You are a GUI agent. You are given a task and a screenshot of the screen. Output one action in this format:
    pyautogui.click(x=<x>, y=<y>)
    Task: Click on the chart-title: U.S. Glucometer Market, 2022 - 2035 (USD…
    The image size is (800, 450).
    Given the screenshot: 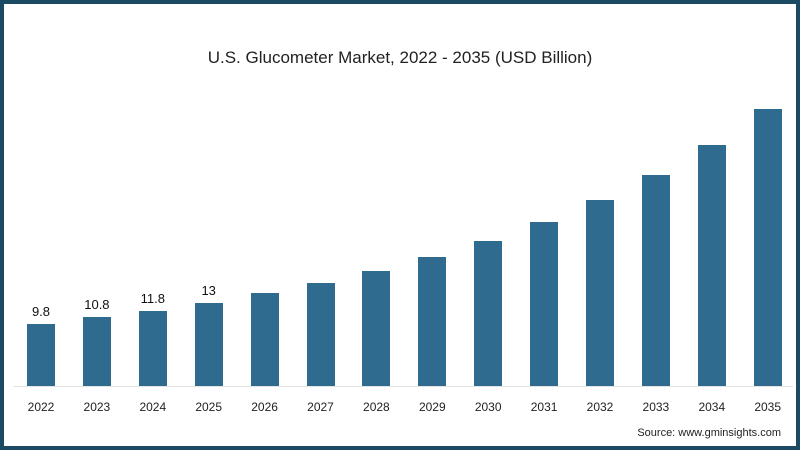 What is the action you would take?
    pyautogui.click(x=400, y=57)
    